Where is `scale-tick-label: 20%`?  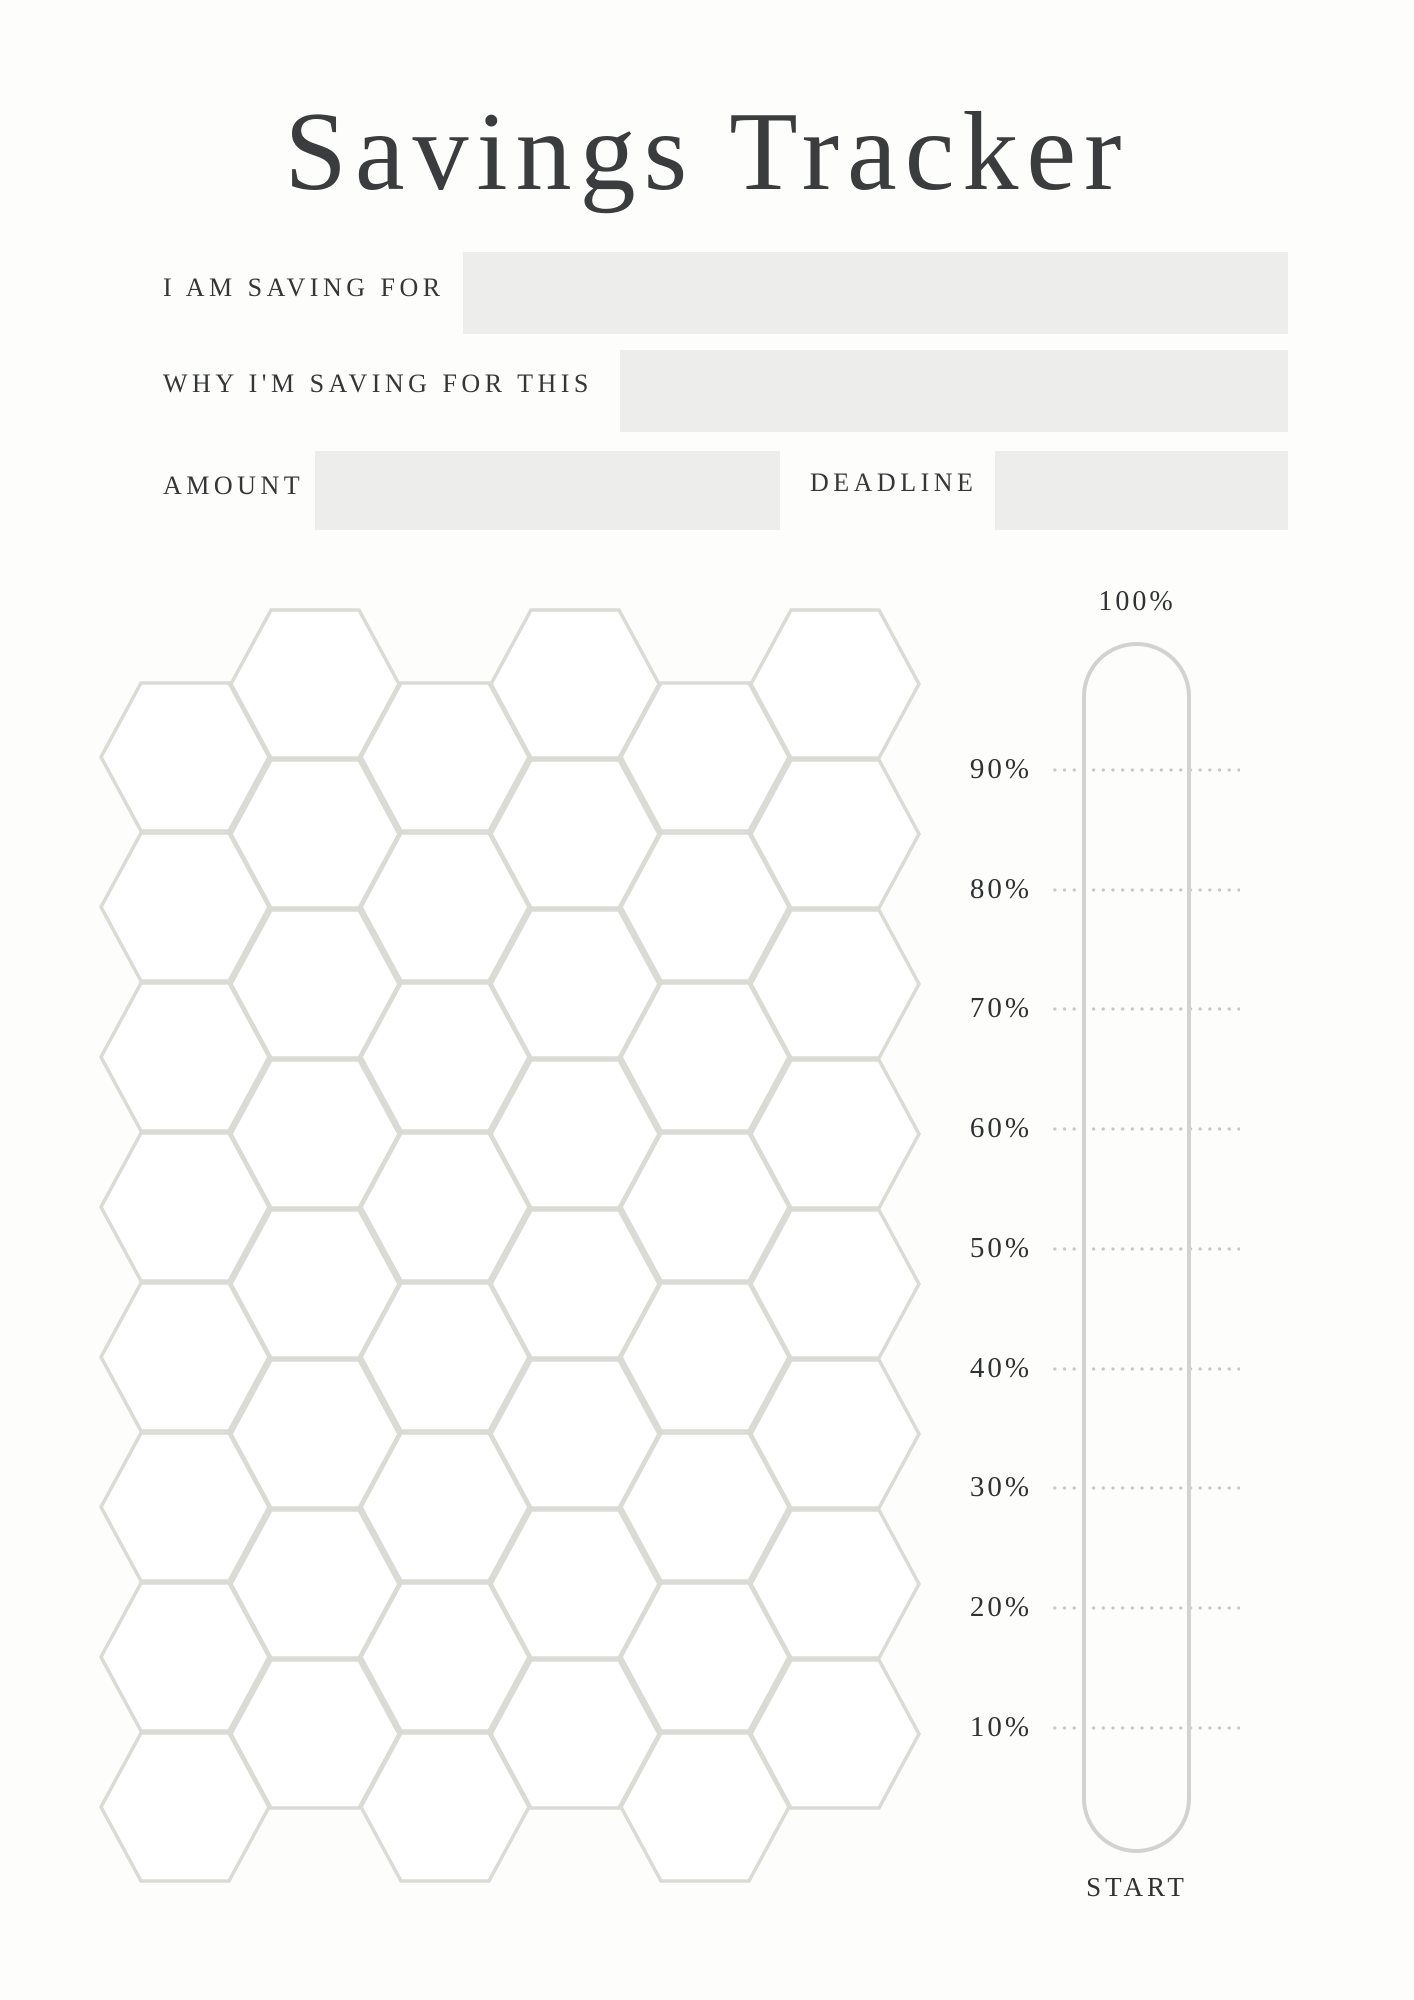 scale-tick-label: 20% is located at coordinates (1000, 1606).